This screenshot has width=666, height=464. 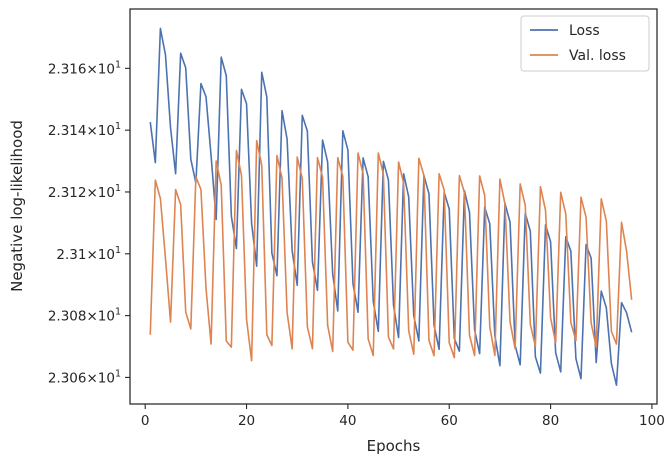 What do you see at coordinates (584, 31) in the screenshot?
I see `legend-label-loss: Loss` at bounding box center [584, 31].